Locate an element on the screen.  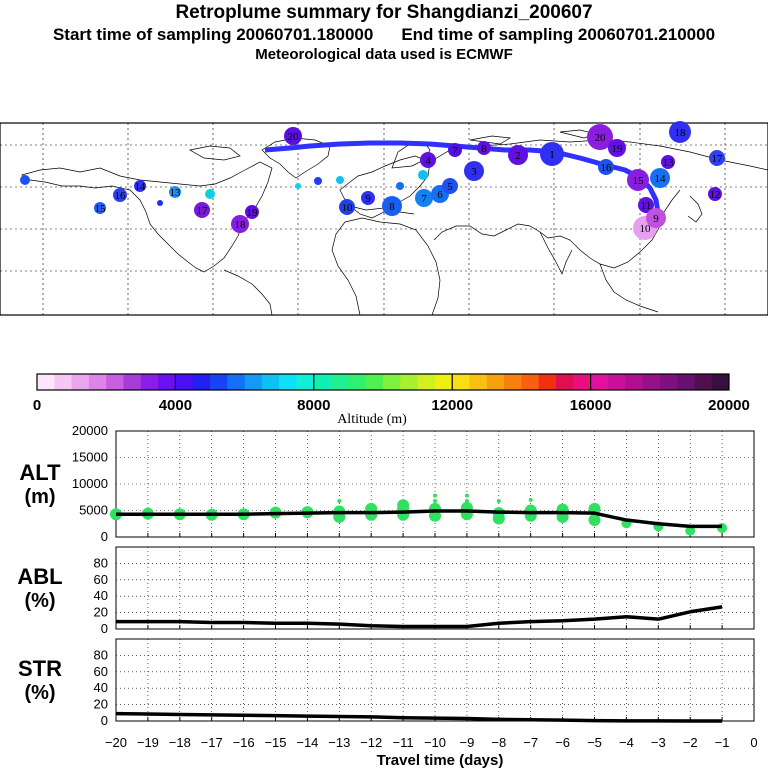
cluster-label: 8 is located at coordinates (392, 207).